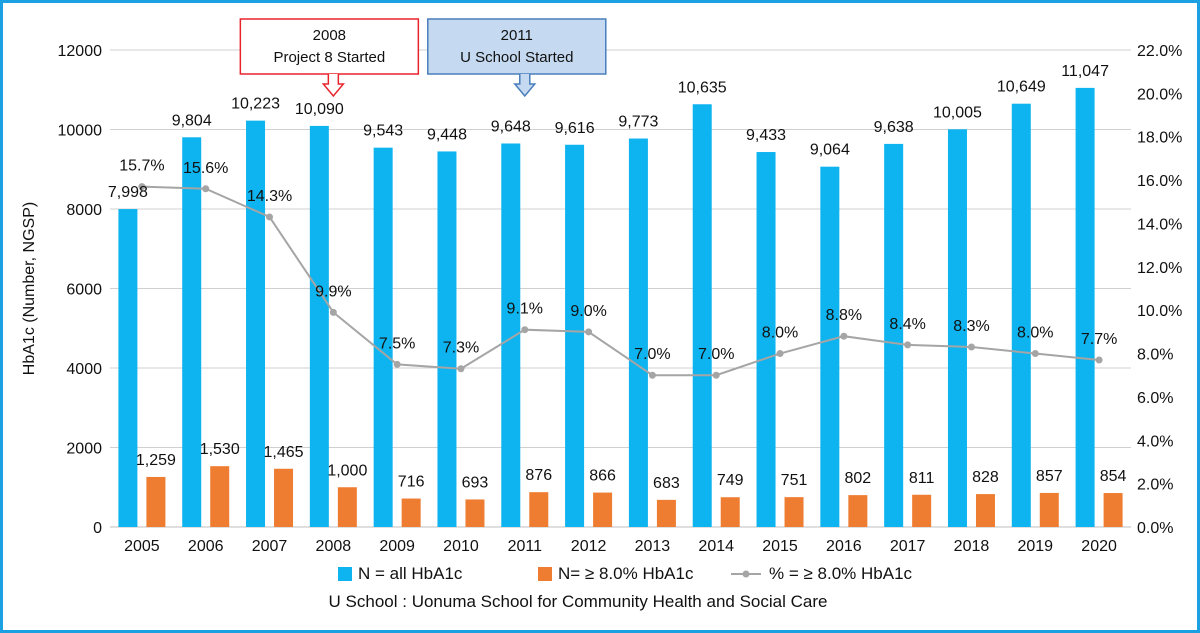 Image resolution: width=1200 pixels, height=633 pixels. I want to click on y2-tick-label: 4.0%, so click(1155, 441).